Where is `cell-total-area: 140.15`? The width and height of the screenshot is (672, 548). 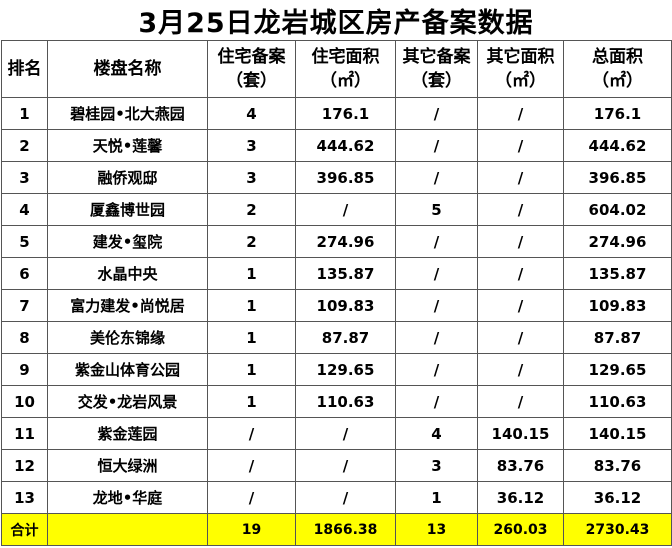 cell-total-area: 140.15 is located at coordinates (617, 433).